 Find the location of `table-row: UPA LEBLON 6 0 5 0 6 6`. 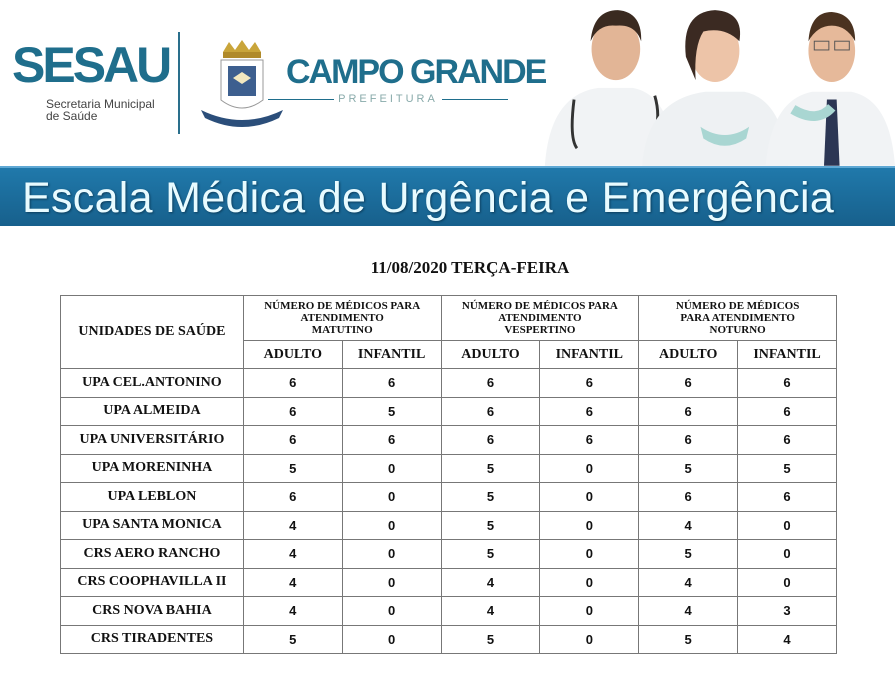

table-row: UPA LEBLON 6 0 5 0 6 6 is located at coordinates (448, 497).